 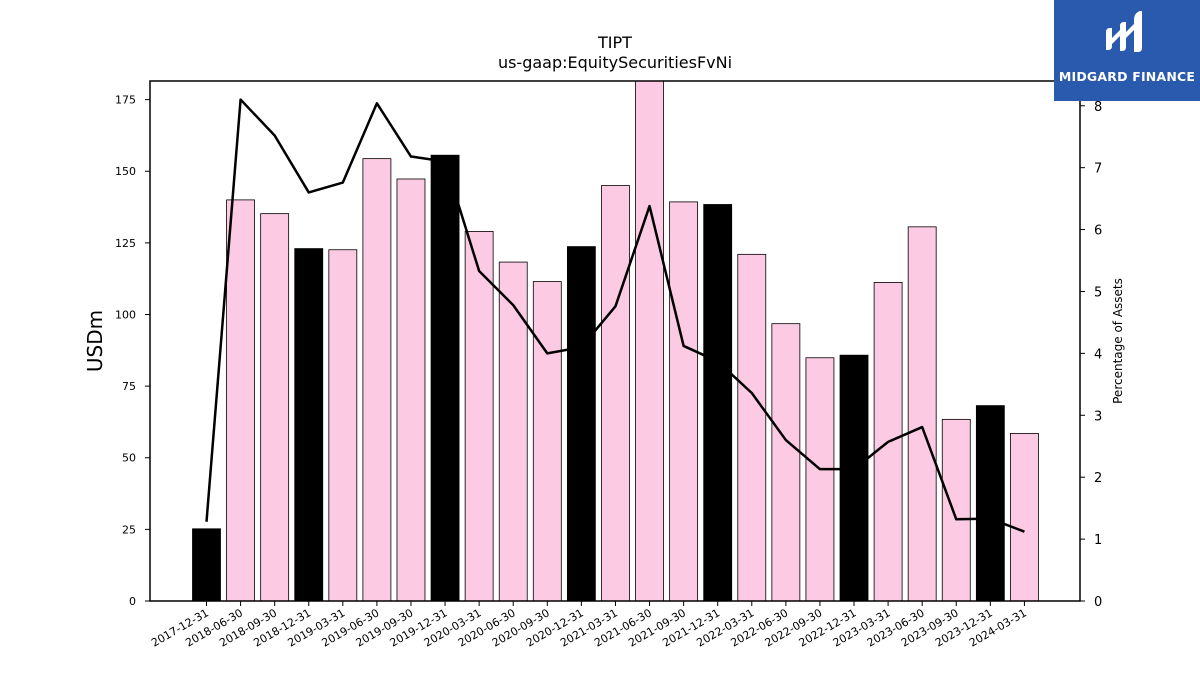 What do you see at coordinates (1098, 354) in the screenshot?
I see `y2-tick-label-4: 4` at bounding box center [1098, 354].